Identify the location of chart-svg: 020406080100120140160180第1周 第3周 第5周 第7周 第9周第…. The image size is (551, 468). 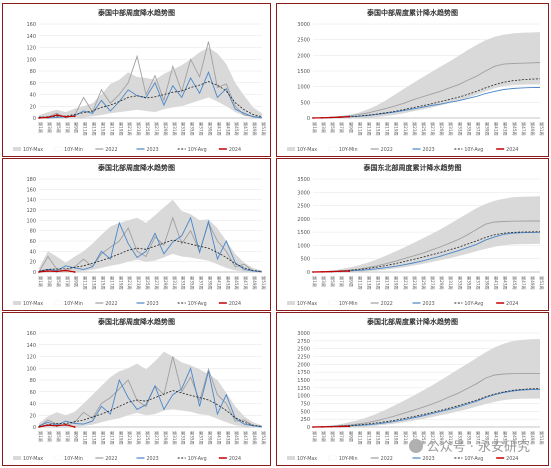
(140, 242).